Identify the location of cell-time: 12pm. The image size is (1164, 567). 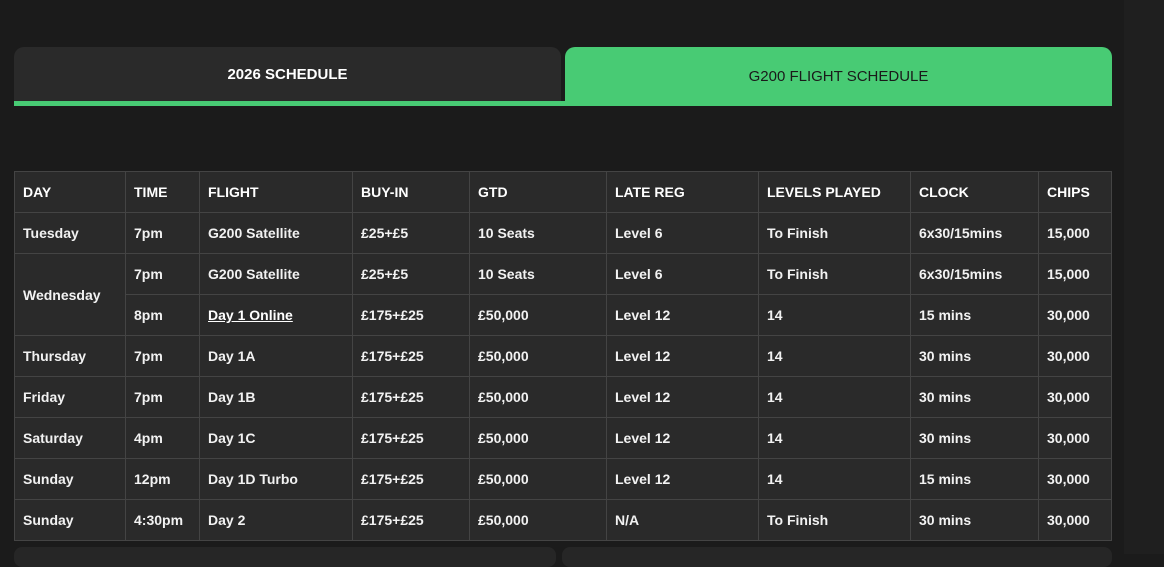
(162, 479).